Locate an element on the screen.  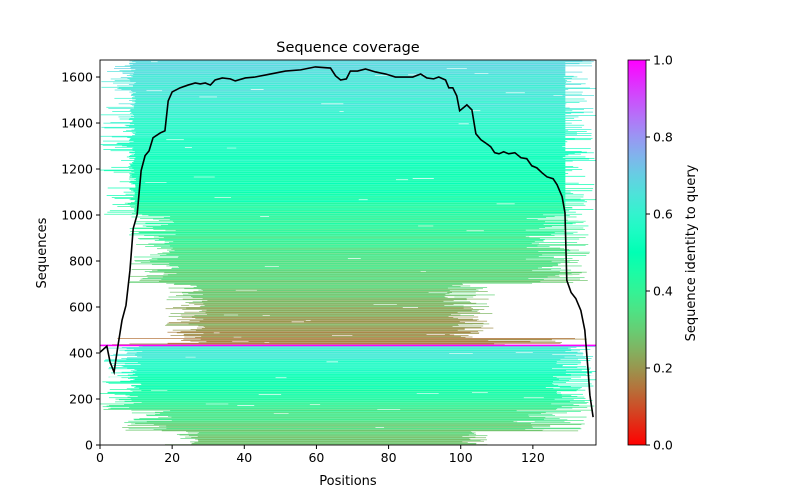
colorbar-tick-label: 0.6 is located at coordinates (663, 214).